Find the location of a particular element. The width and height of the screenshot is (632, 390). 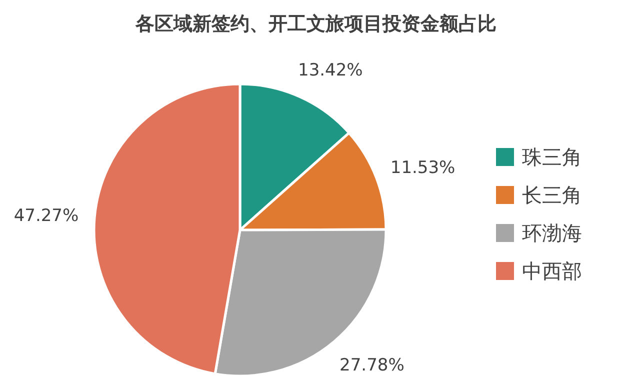

data-label: 27.78% is located at coordinates (372, 365).